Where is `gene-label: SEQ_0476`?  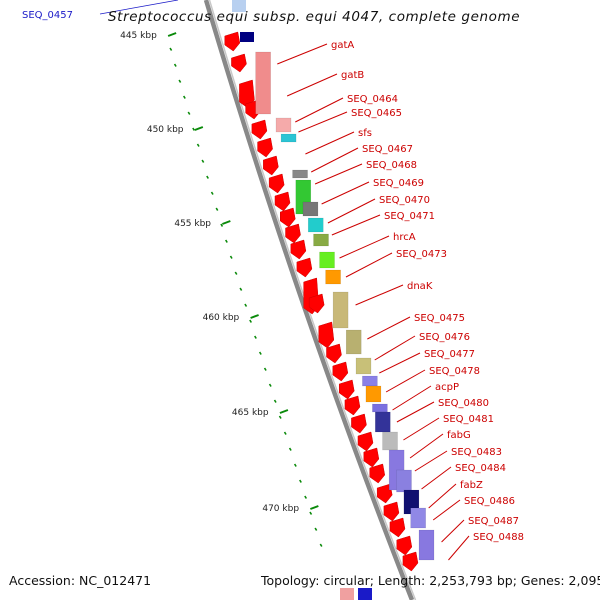
gene-label: SEQ_0476 is located at coordinates (444, 337).